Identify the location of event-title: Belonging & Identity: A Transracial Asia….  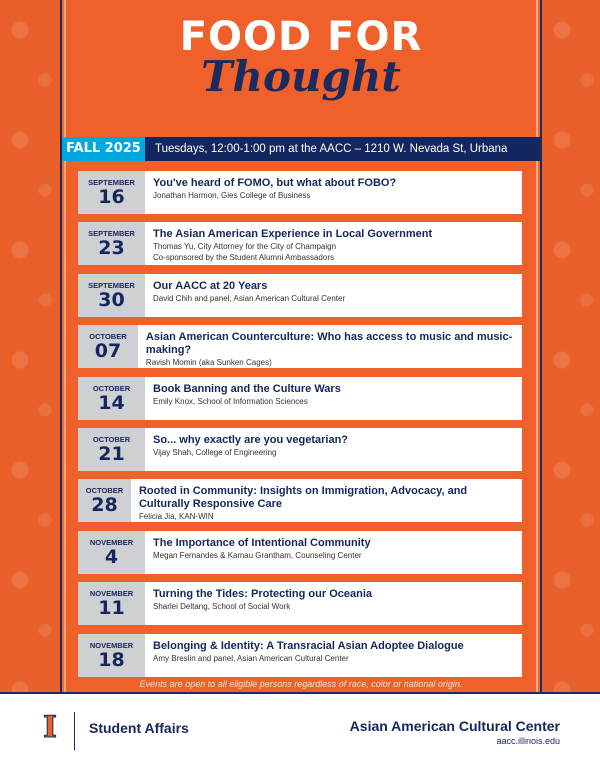
(308, 645).